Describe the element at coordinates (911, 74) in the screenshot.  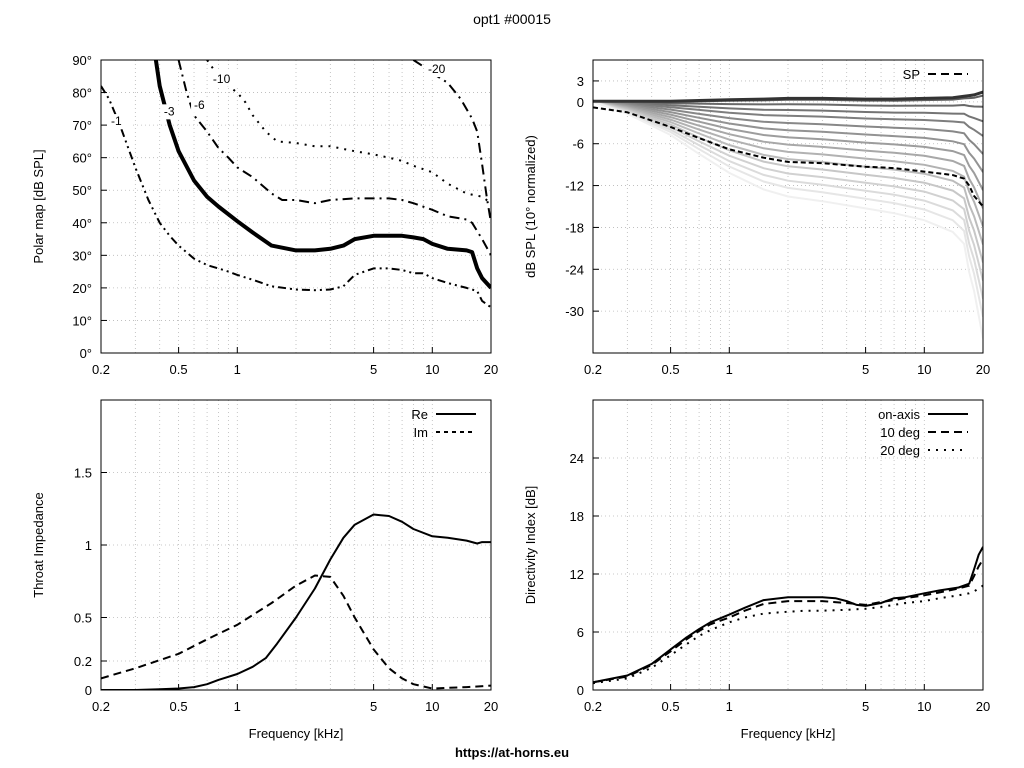
I see `legend-label: SP` at that location.